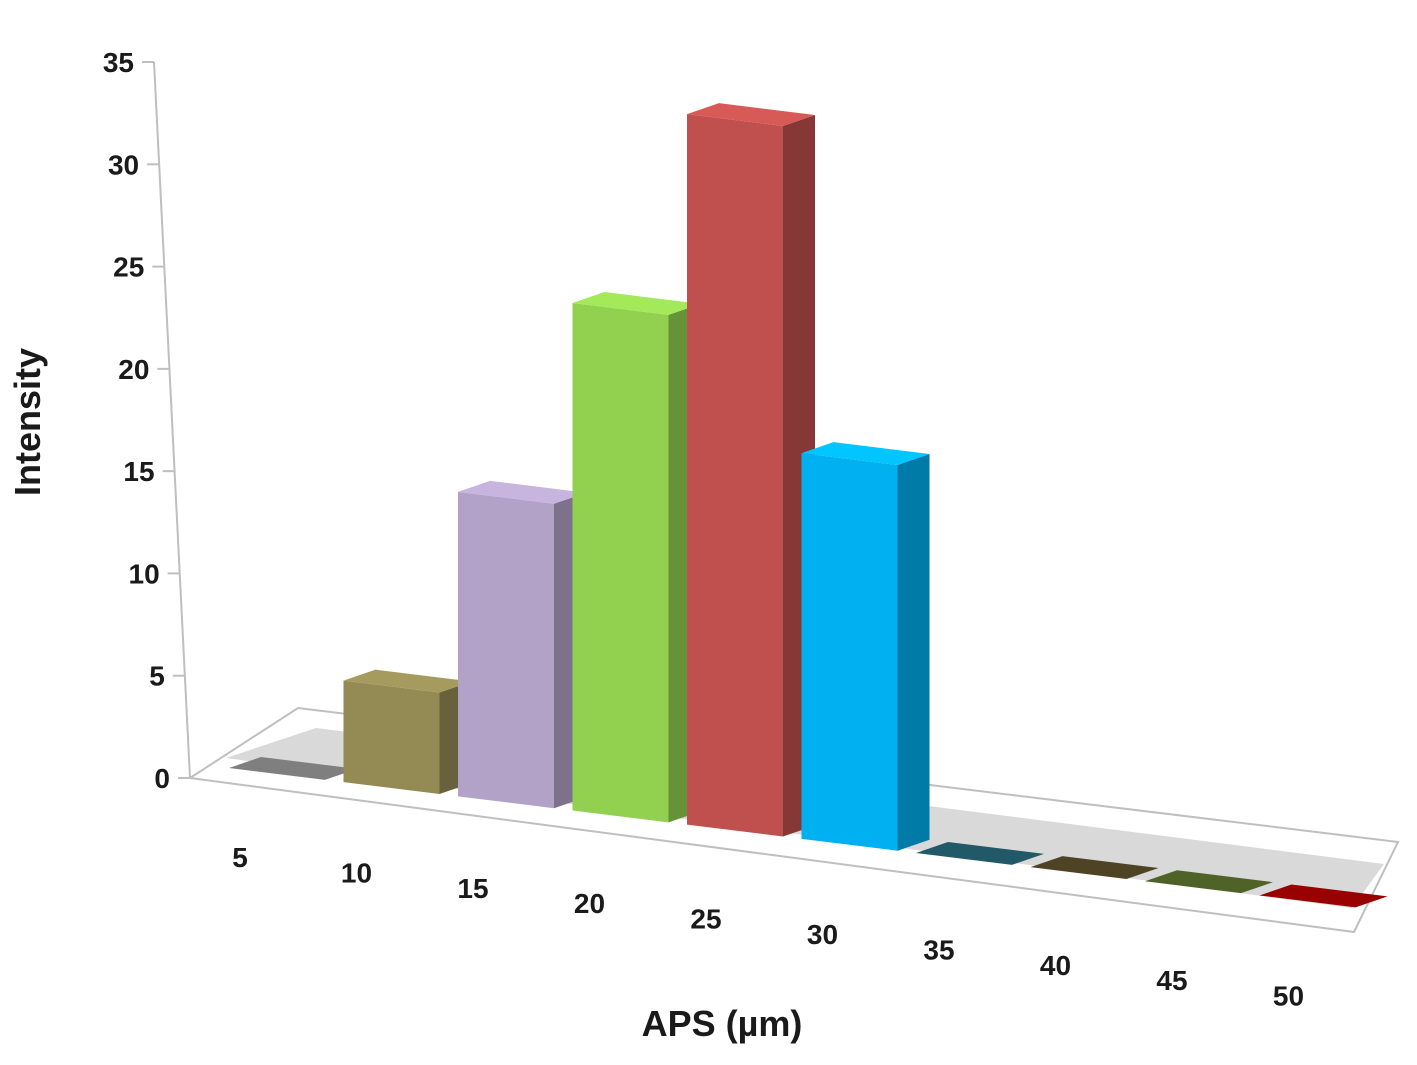 The width and height of the screenshot is (1417, 1065). What do you see at coordinates (589, 903) in the screenshot?
I see `x-tick-label: 20` at bounding box center [589, 903].